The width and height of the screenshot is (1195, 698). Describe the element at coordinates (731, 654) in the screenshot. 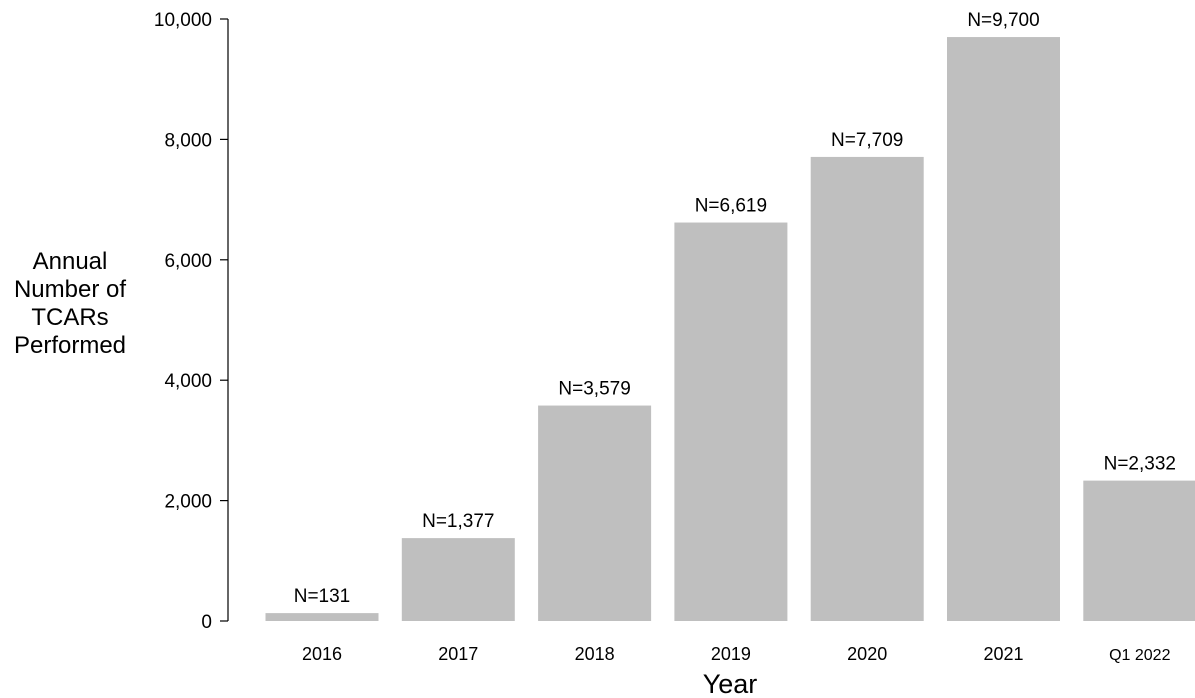

I see `x-tick-label: 2019` at that location.